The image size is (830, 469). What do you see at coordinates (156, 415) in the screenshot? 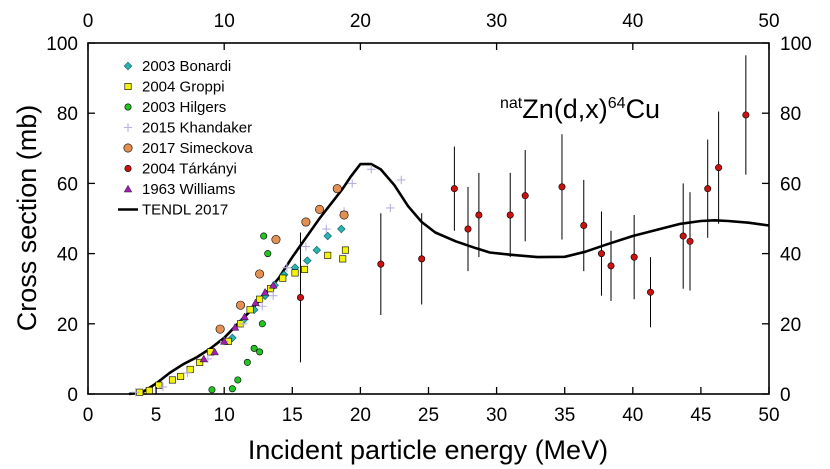
I see `x-tick-label-bottom: 5` at bounding box center [156, 415].